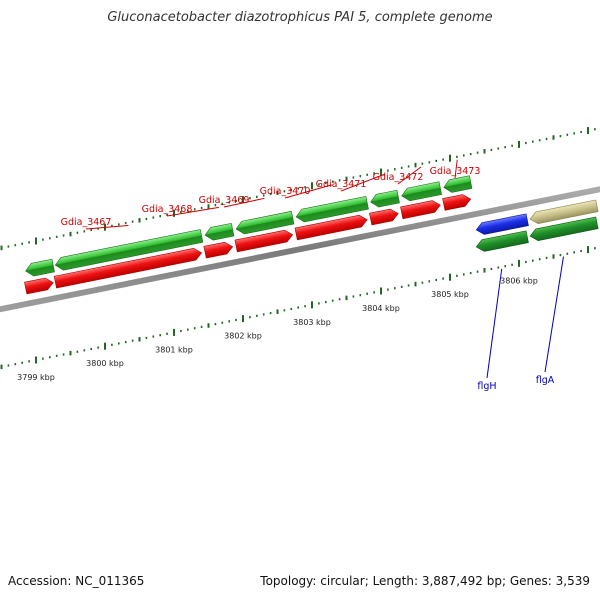 The height and width of the screenshot is (600, 600). I want to click on gene-label: flgA, so click(545, 380).